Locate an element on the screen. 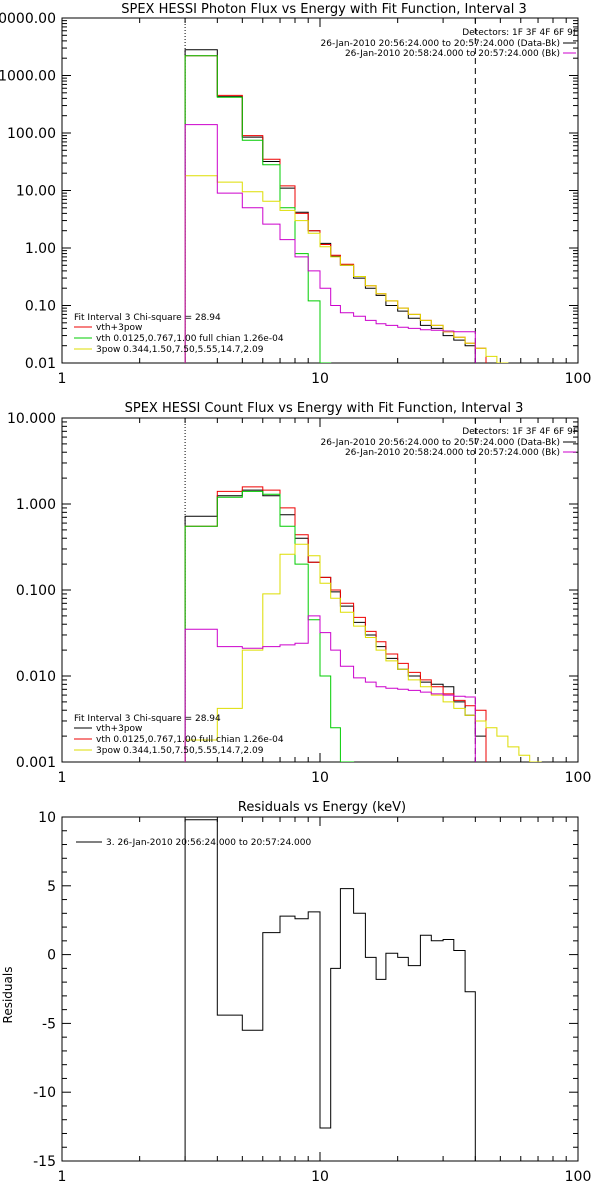 This screenshot has width=600, height=1200. count-legend-3pow: 3pow 0.344,1.50,7.50,5.55,14.7,2.09 is located at coordinates (180, 751).